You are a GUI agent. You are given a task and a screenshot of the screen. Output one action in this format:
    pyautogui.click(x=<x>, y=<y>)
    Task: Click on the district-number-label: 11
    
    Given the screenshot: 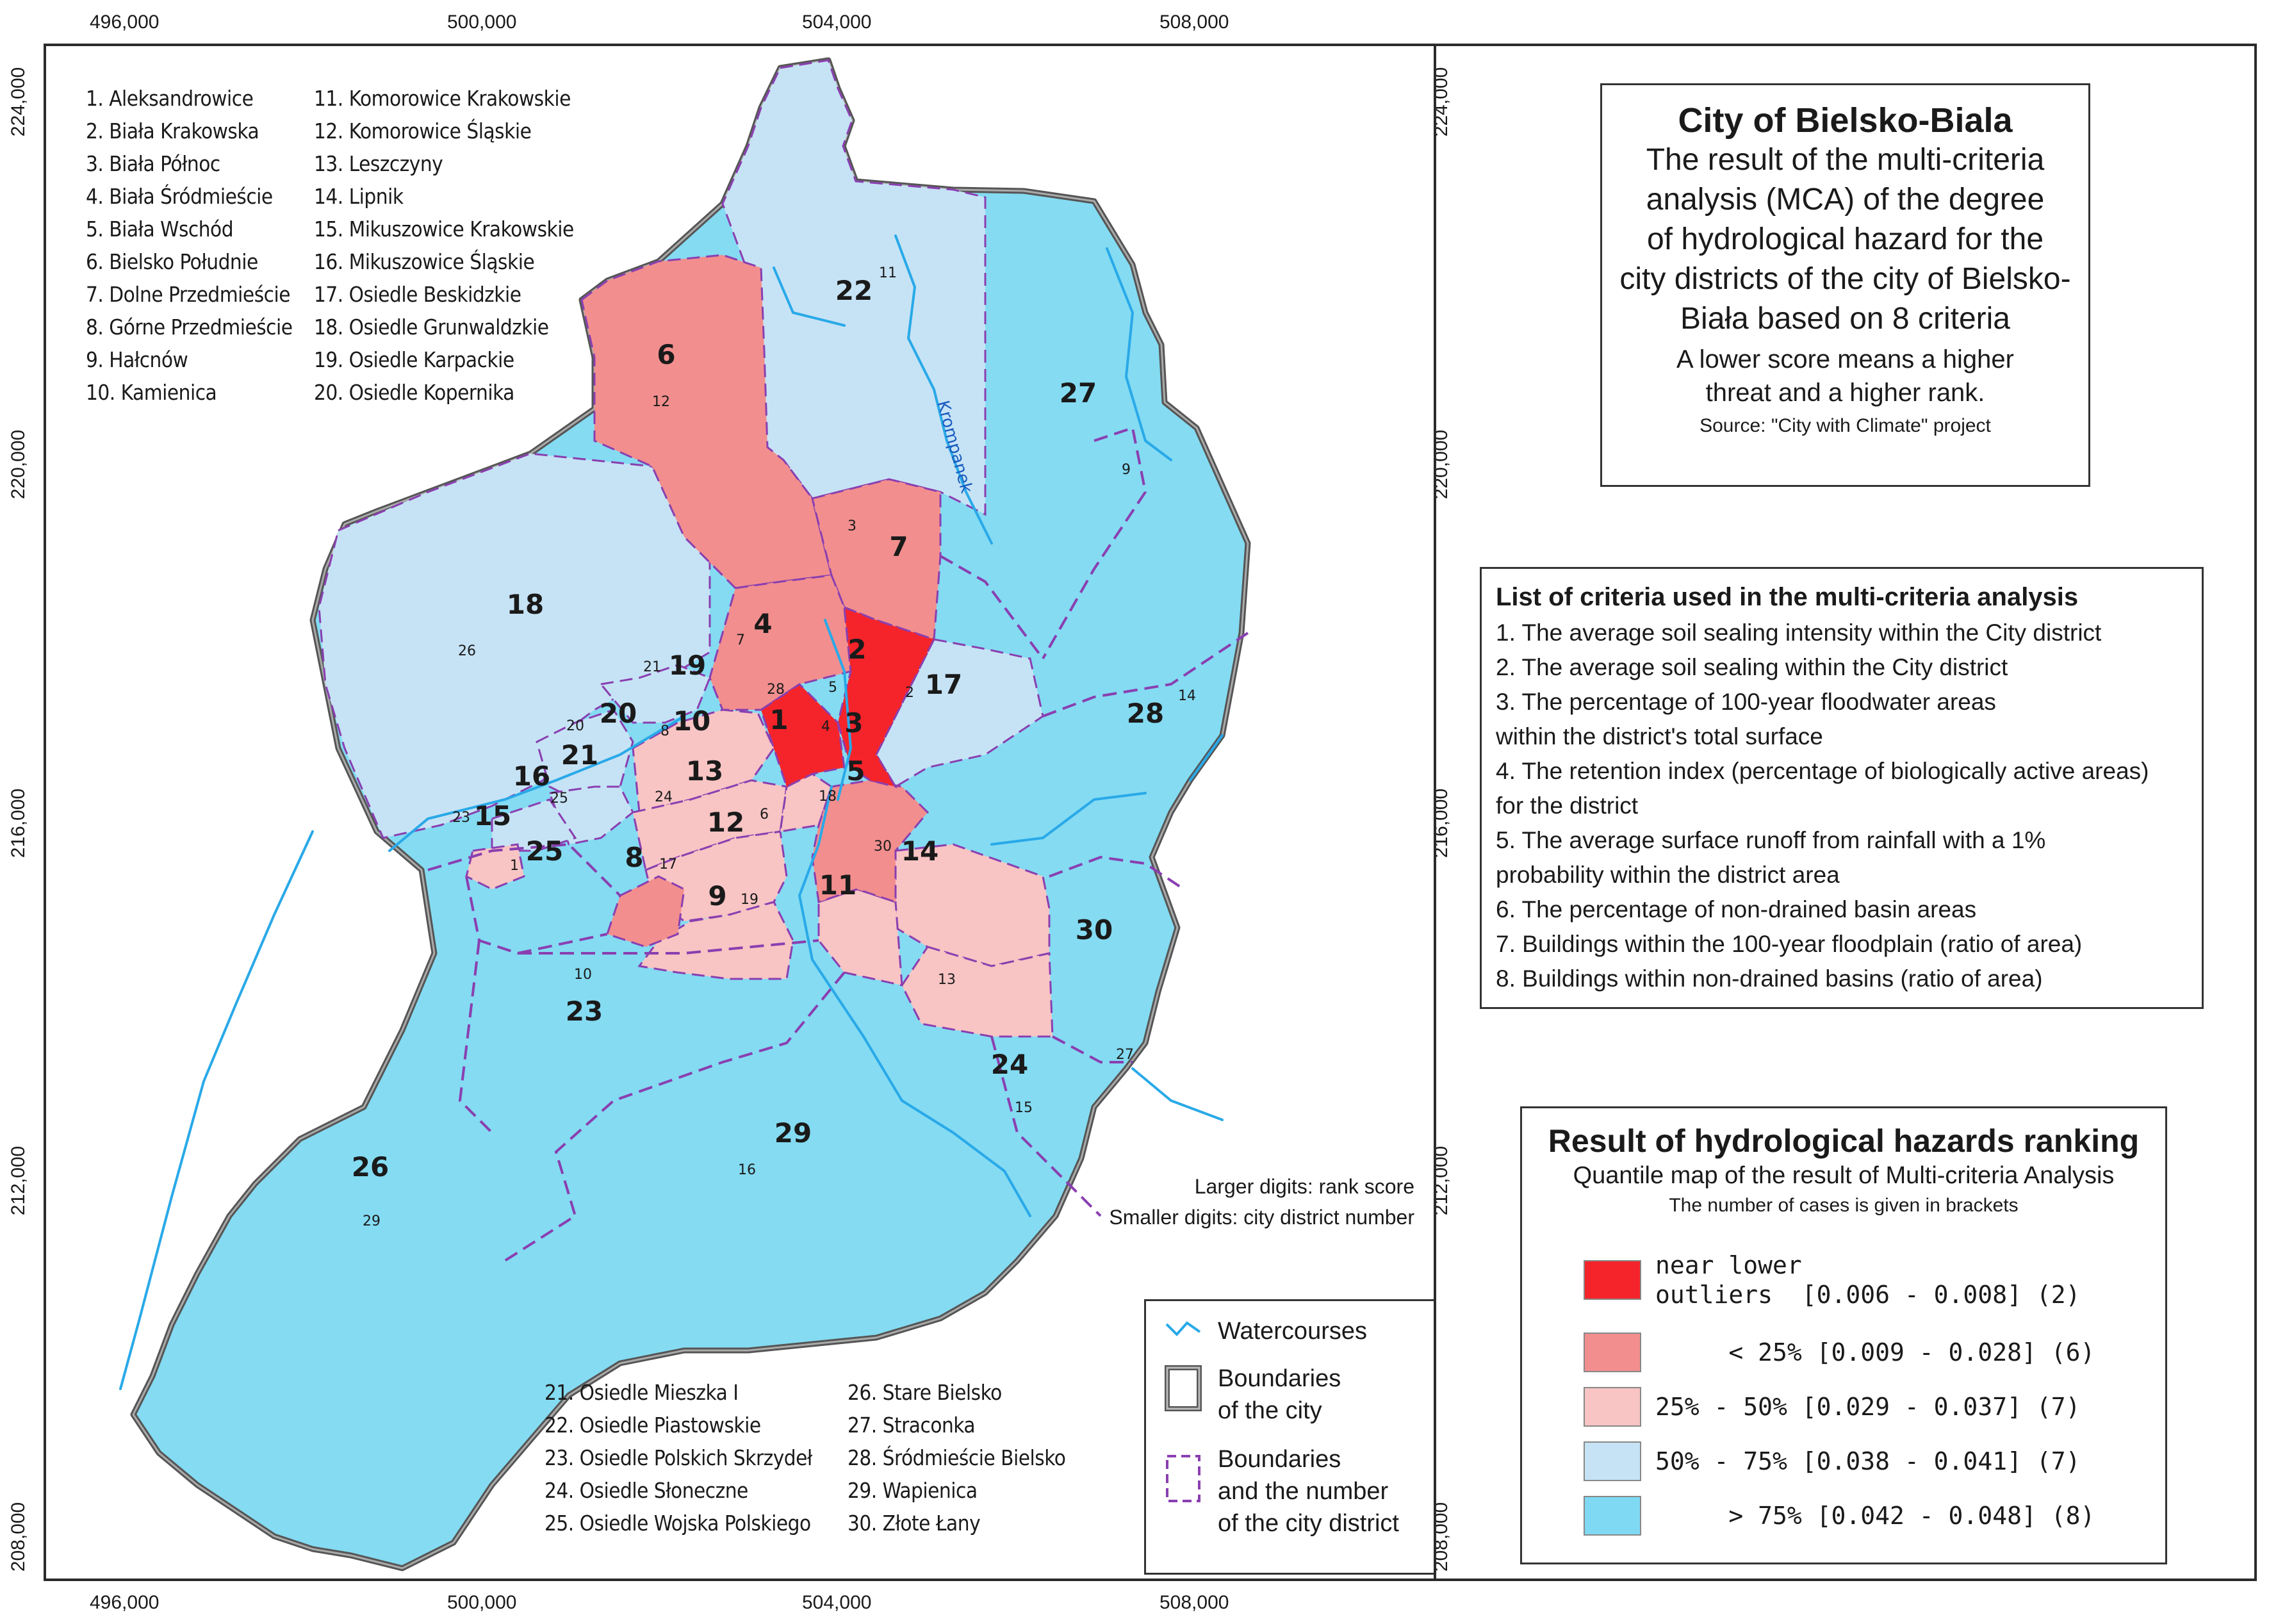 What is the action you would take?
    pyautogui.click(x=888, y=273)
    